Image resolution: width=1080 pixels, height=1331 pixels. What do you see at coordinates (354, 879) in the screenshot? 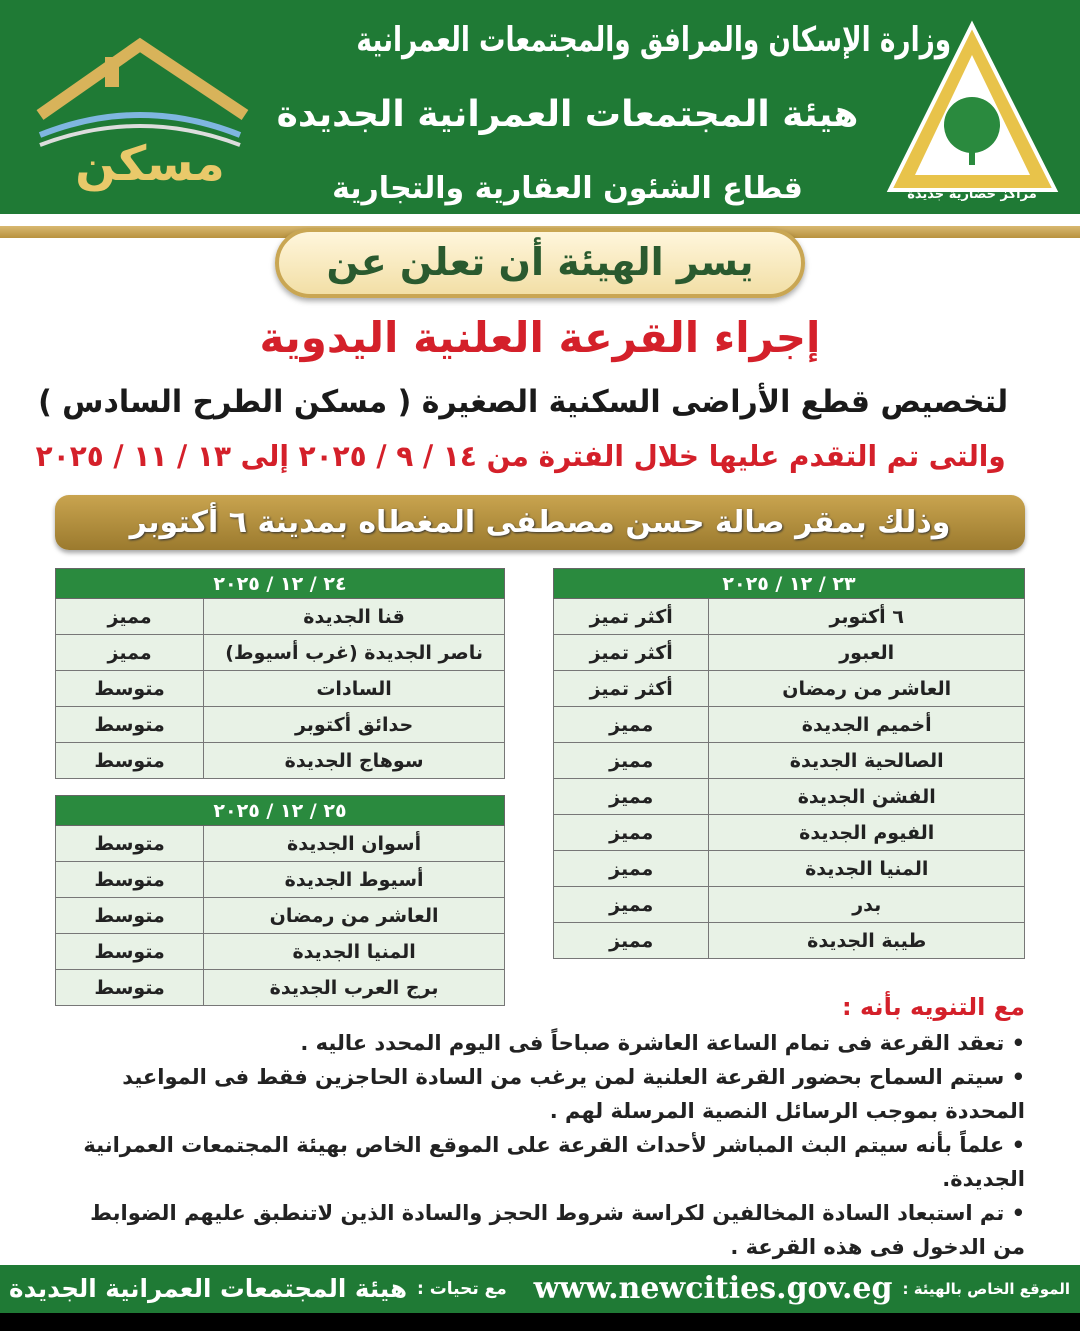
I see `city-cell: أسيوط الجديدة` at bounding box center [354, 879].